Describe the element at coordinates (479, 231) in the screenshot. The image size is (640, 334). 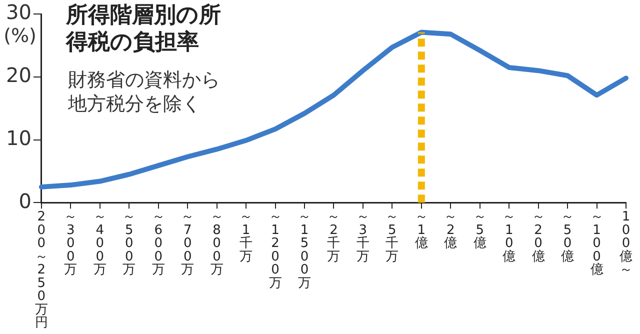
I see `x-tick-label: ～5億` at that location.